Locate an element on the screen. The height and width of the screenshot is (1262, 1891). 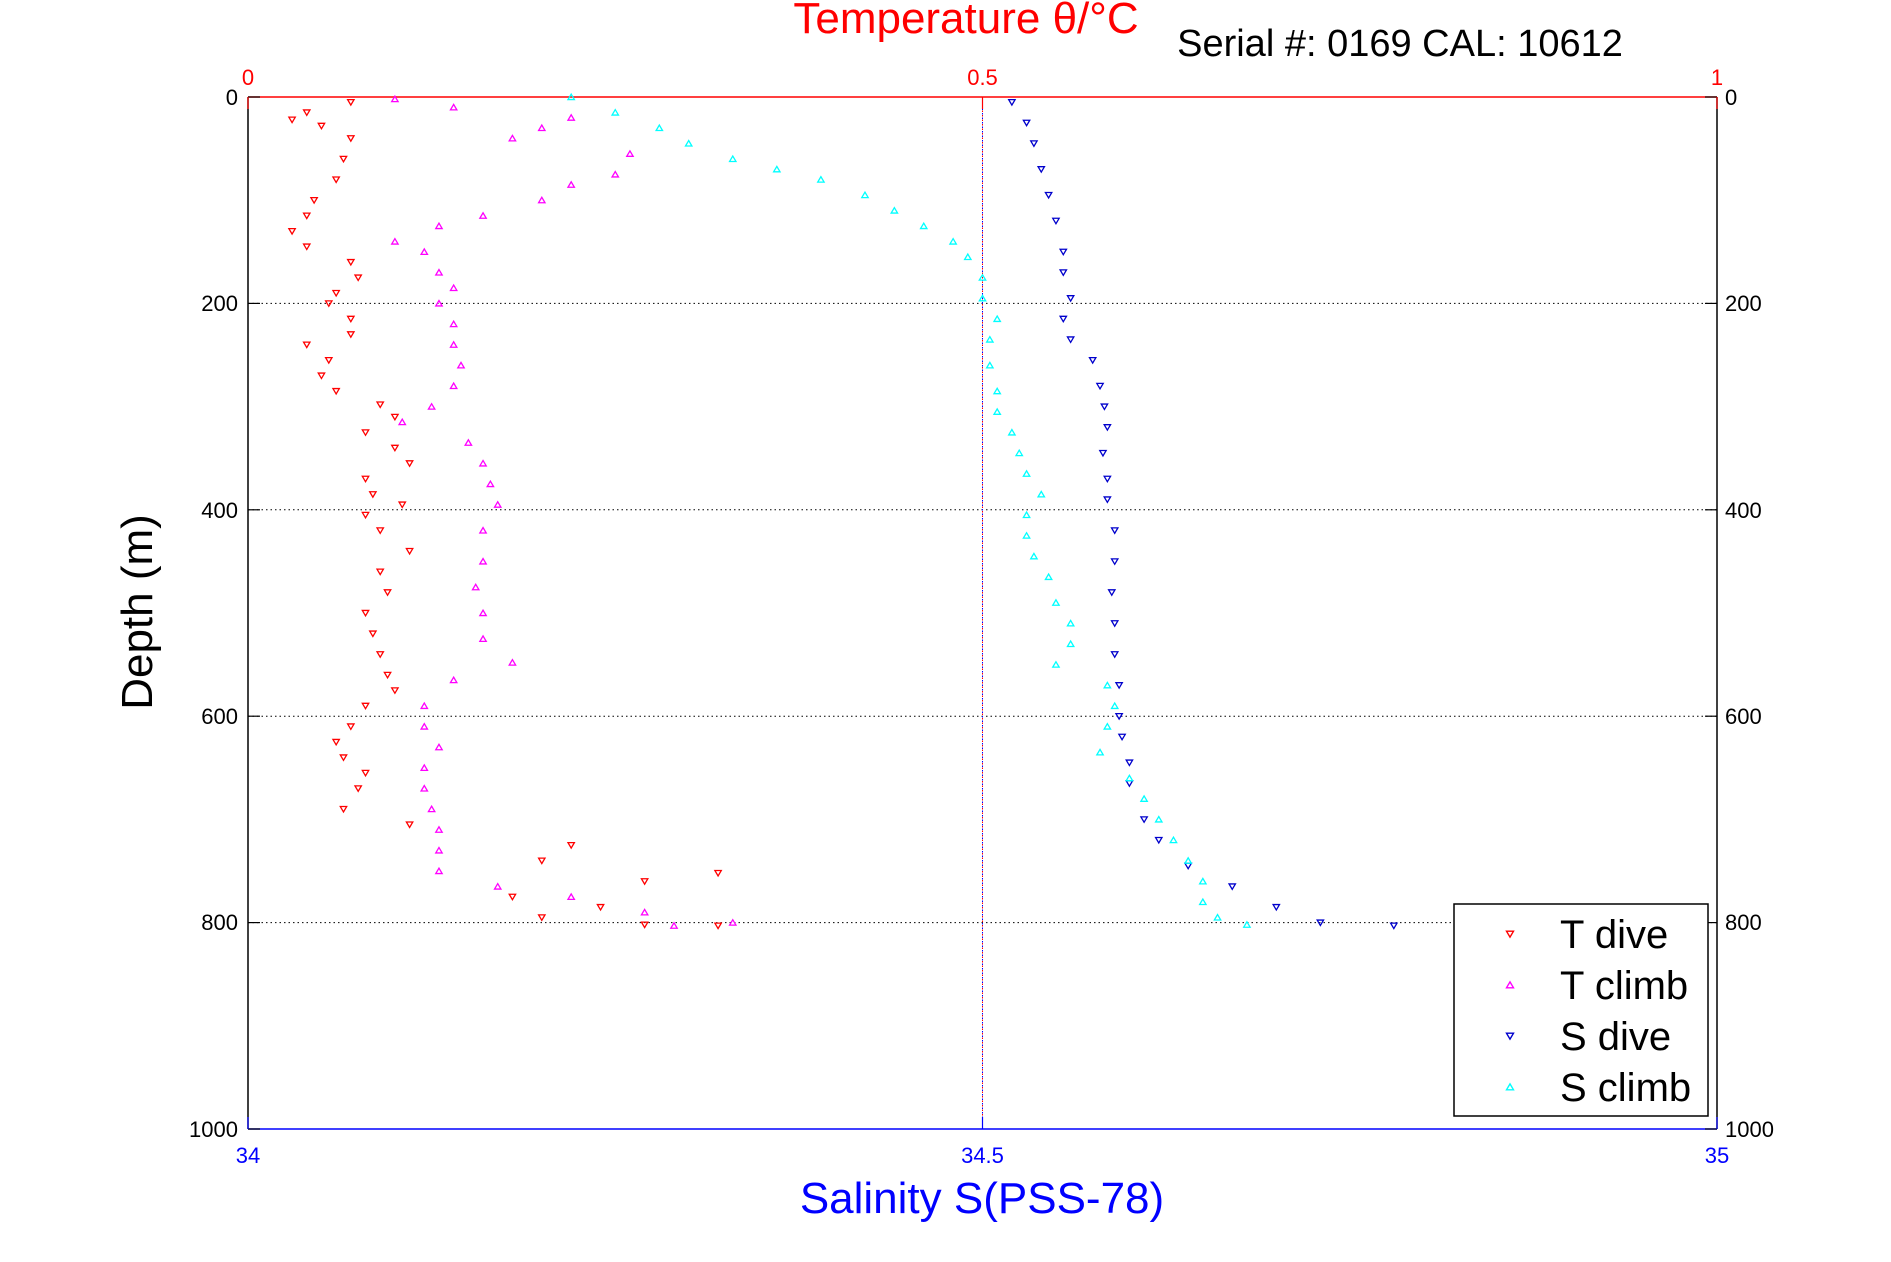
legend-label-s-climb: S climb is located at coordinates (1625, 1088).